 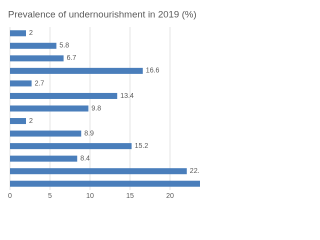 What do you see at coordinates (85, 158) in the screenshot?
I see `data-label: 8.4` at bounding box center [85, 158].